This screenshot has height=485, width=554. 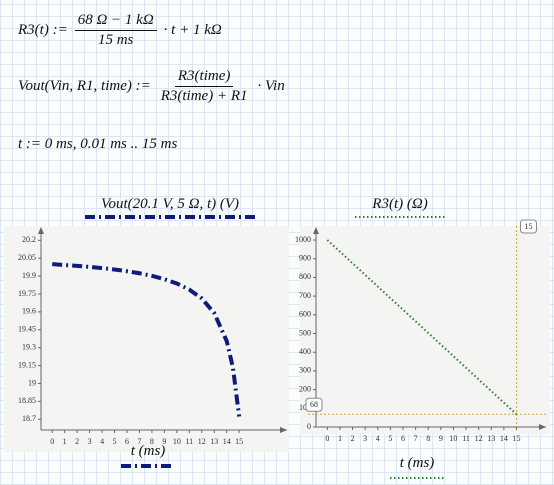 What do you see at coordinates (303, 239) in the screenshot?
I see `y-tick-label: 1000` at bounding box center [303, 239].